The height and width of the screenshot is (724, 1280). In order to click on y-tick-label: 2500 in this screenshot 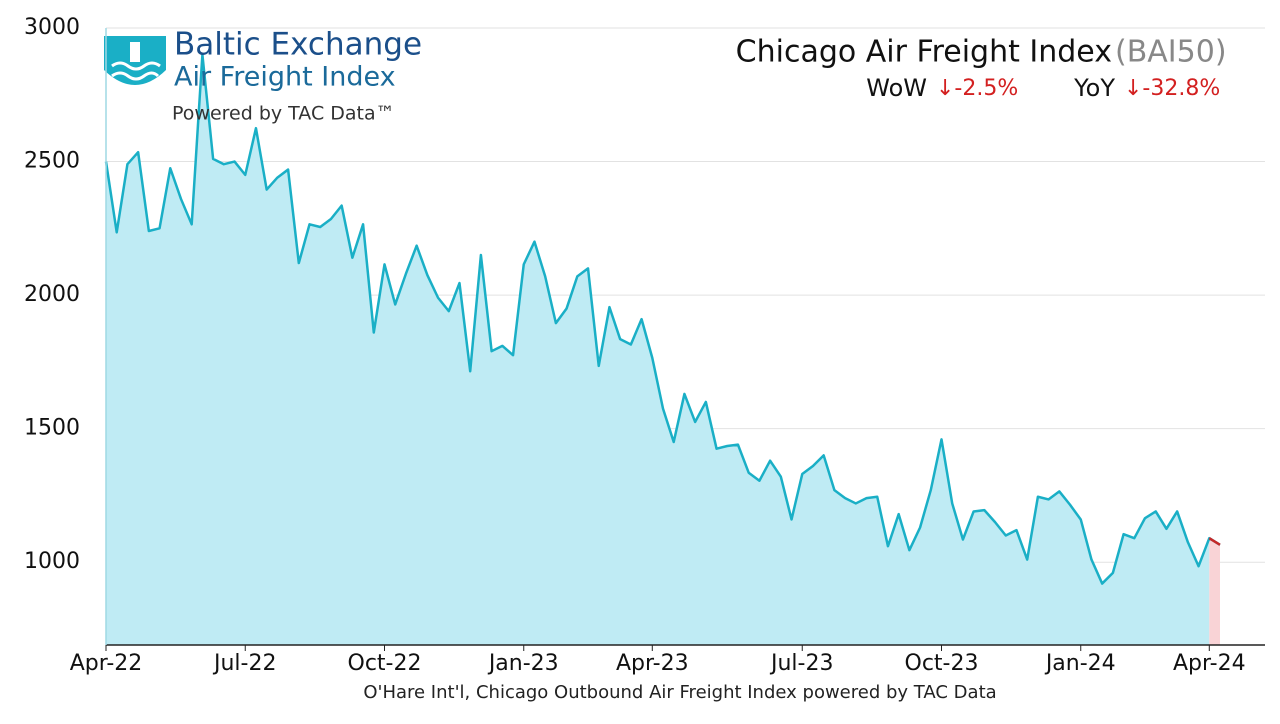, I will do `click(52, 161)`.